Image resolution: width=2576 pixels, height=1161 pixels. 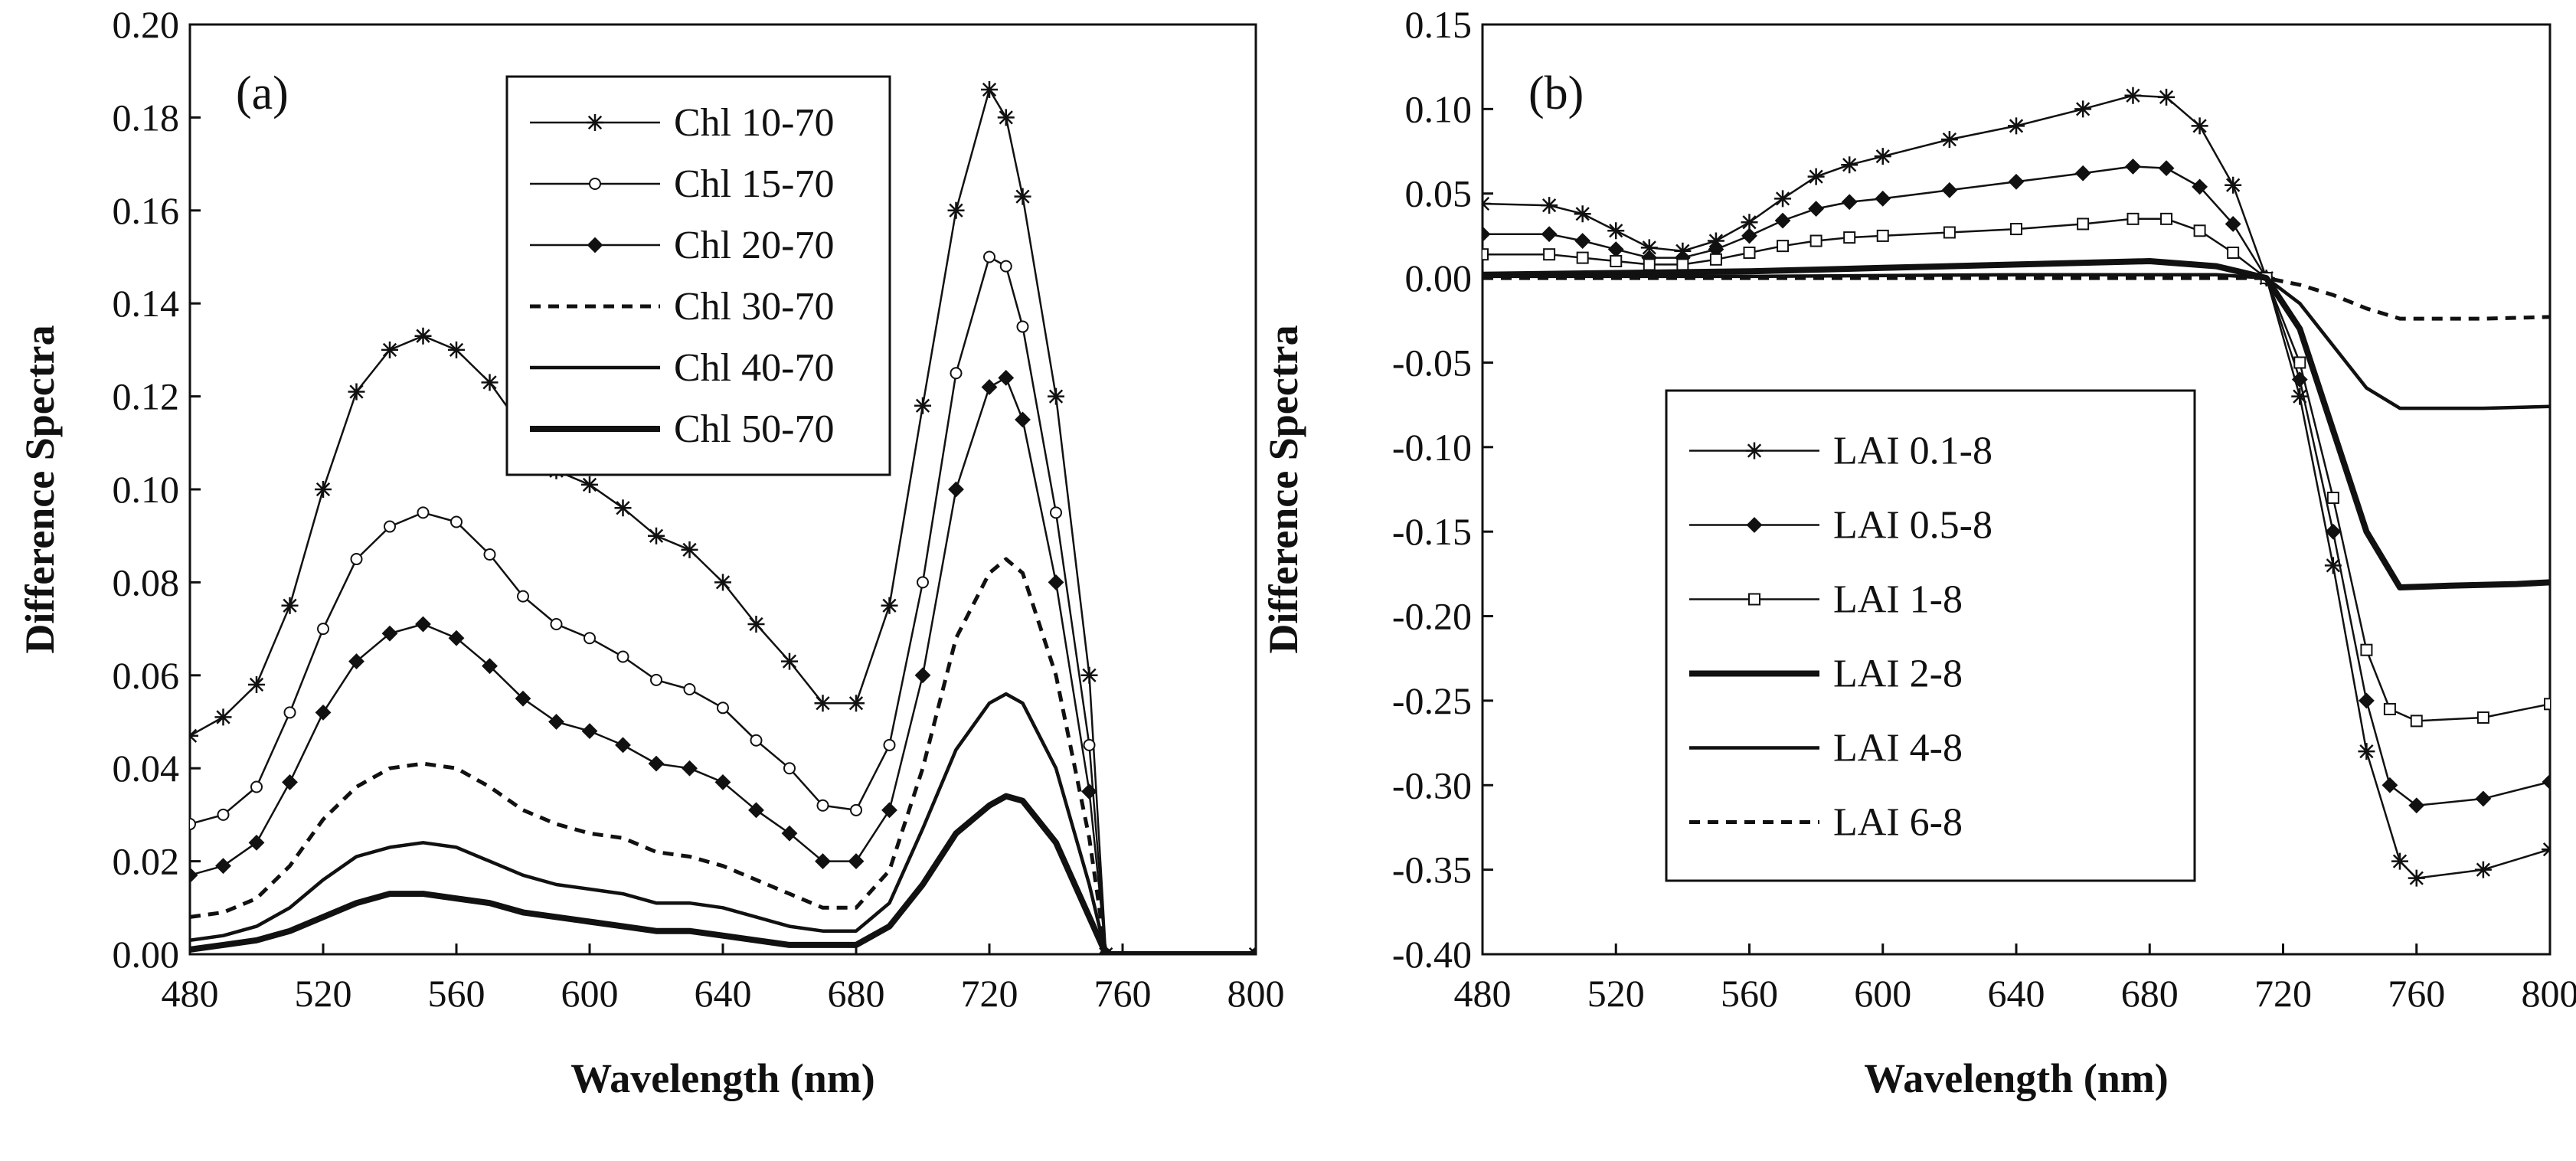 I want to click on legend-label-chl-15-70: Chl 15-70, so click(x=754, y=184).